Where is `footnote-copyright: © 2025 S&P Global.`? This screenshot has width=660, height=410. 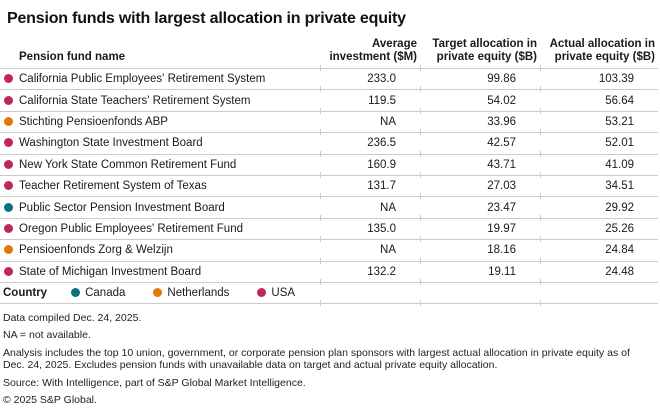 footnote-copyright: © 2025 S&P Global. is located at coordinates (50, 400).